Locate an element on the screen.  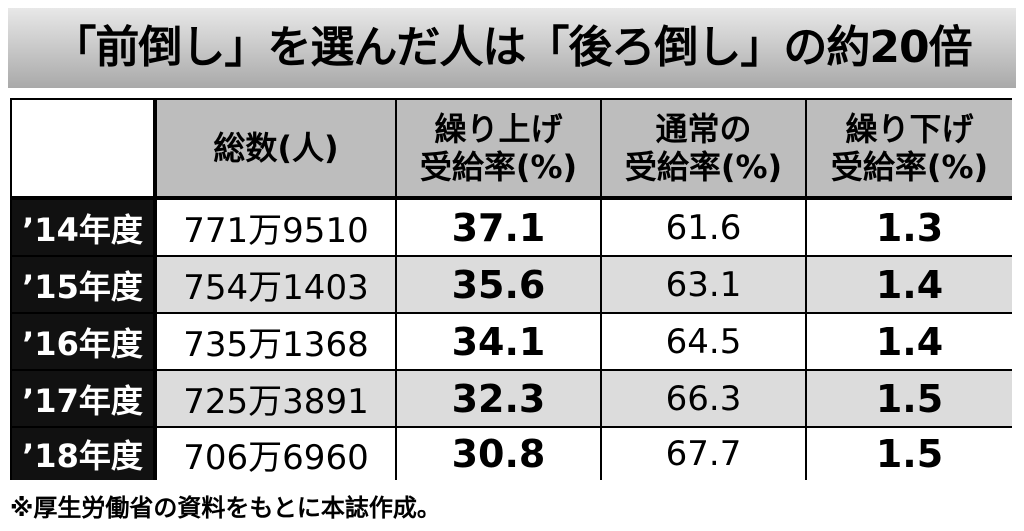
table-cell: 67.7 is located at coordinates (703, 454).